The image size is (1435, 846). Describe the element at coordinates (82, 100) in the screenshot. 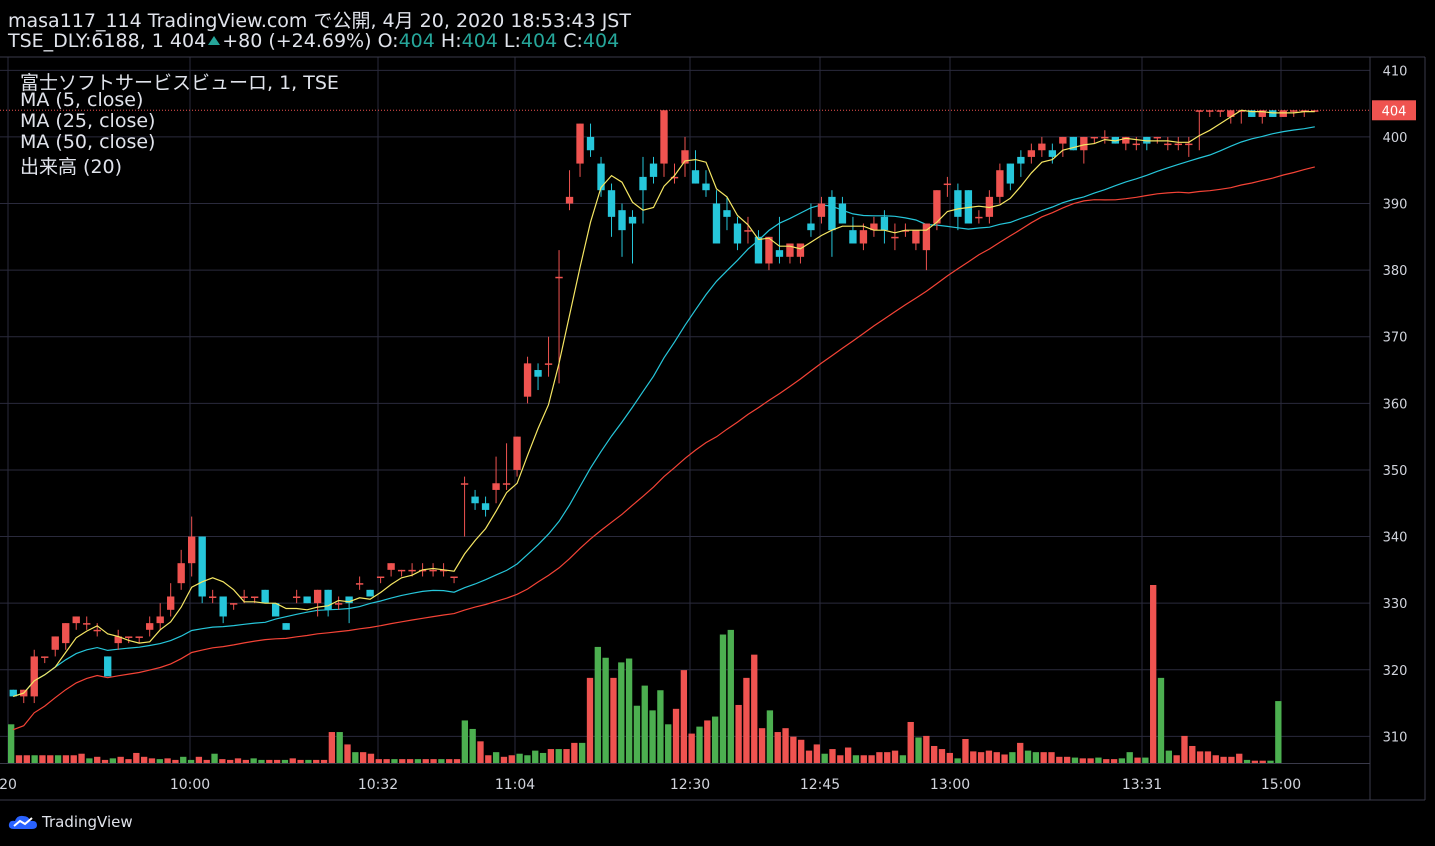

I see `legend-ma5: MA (5, close)` at that location.